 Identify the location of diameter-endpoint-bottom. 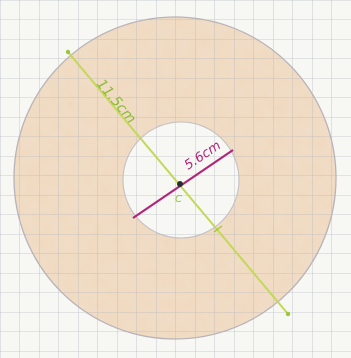
(288, 314).